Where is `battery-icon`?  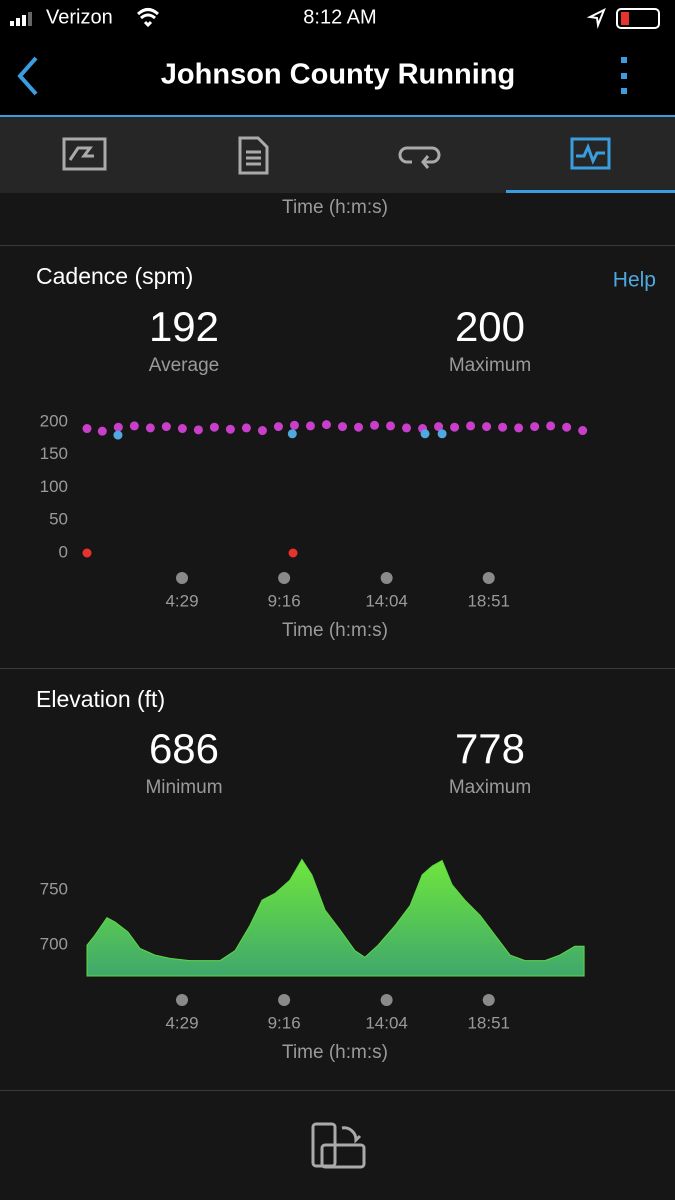 battery-icon is located at coordinates (638, 18).